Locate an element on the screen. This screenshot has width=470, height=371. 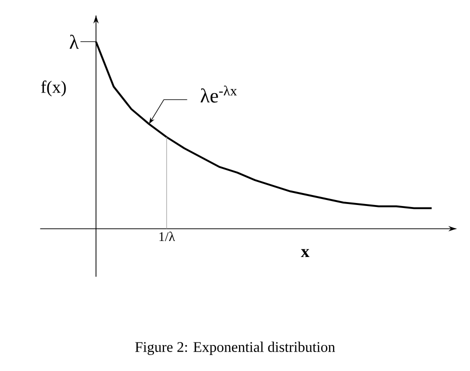
y-axis-title: f(x) is located at coordinates (53, 88).